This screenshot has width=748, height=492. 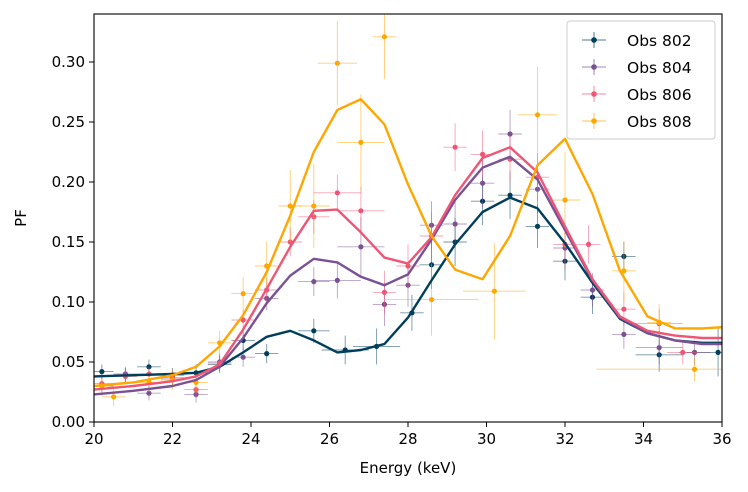 I want to click on legend-label: Obs 802, so click(x=659, y=41).